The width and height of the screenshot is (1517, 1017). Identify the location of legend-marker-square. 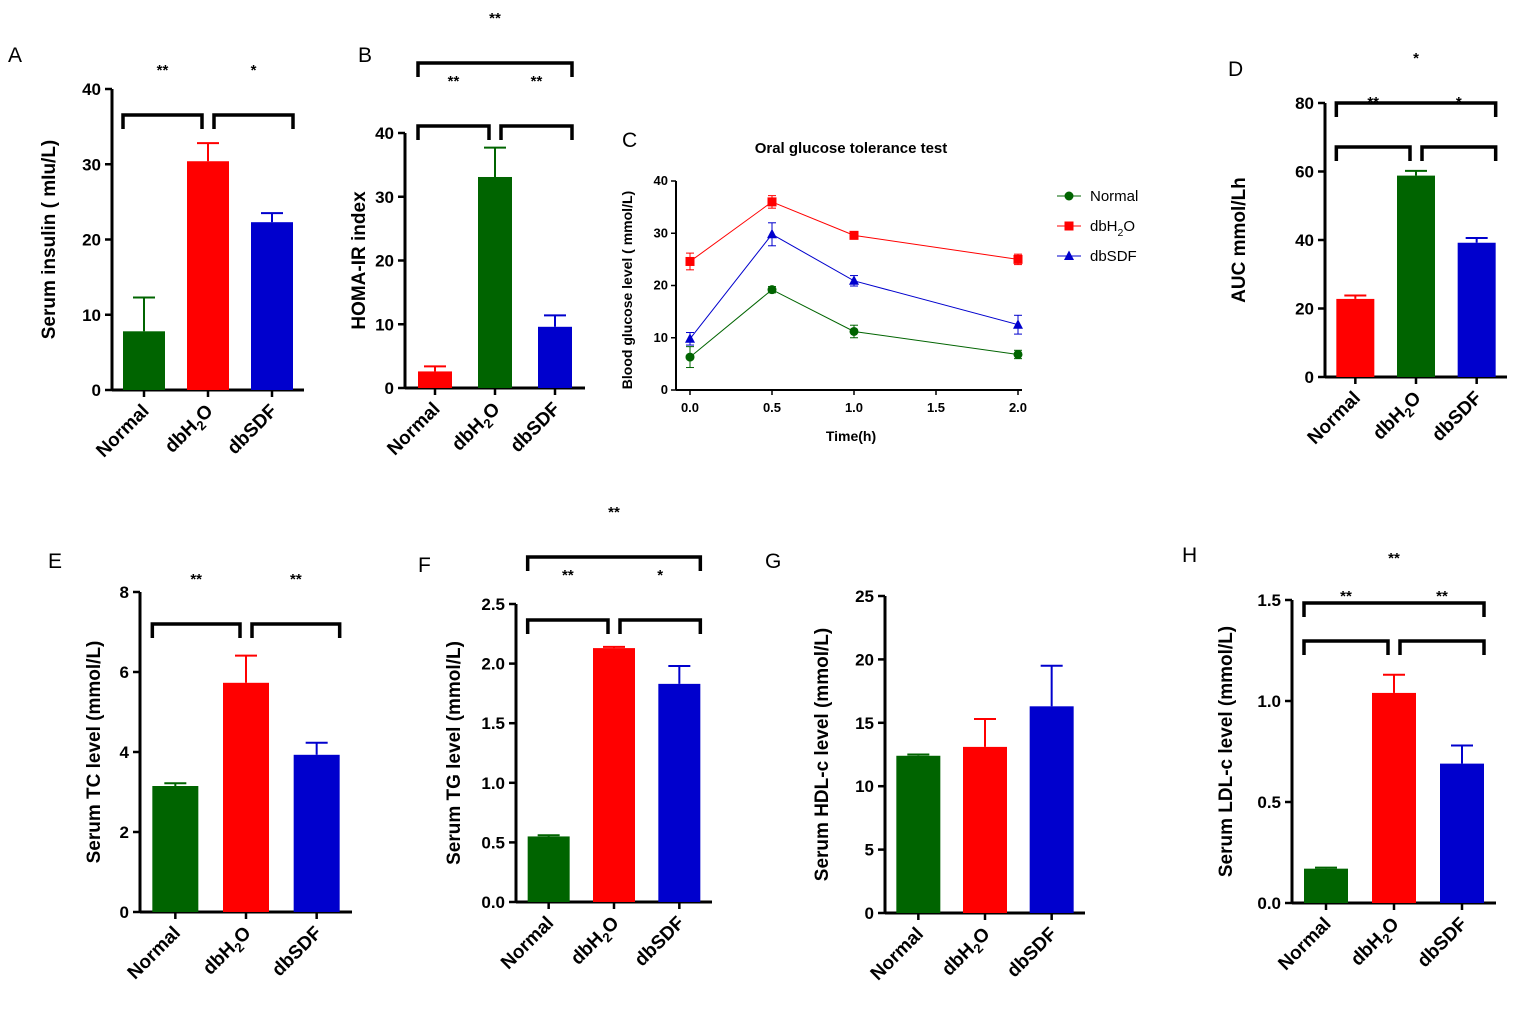
(1069, 226).